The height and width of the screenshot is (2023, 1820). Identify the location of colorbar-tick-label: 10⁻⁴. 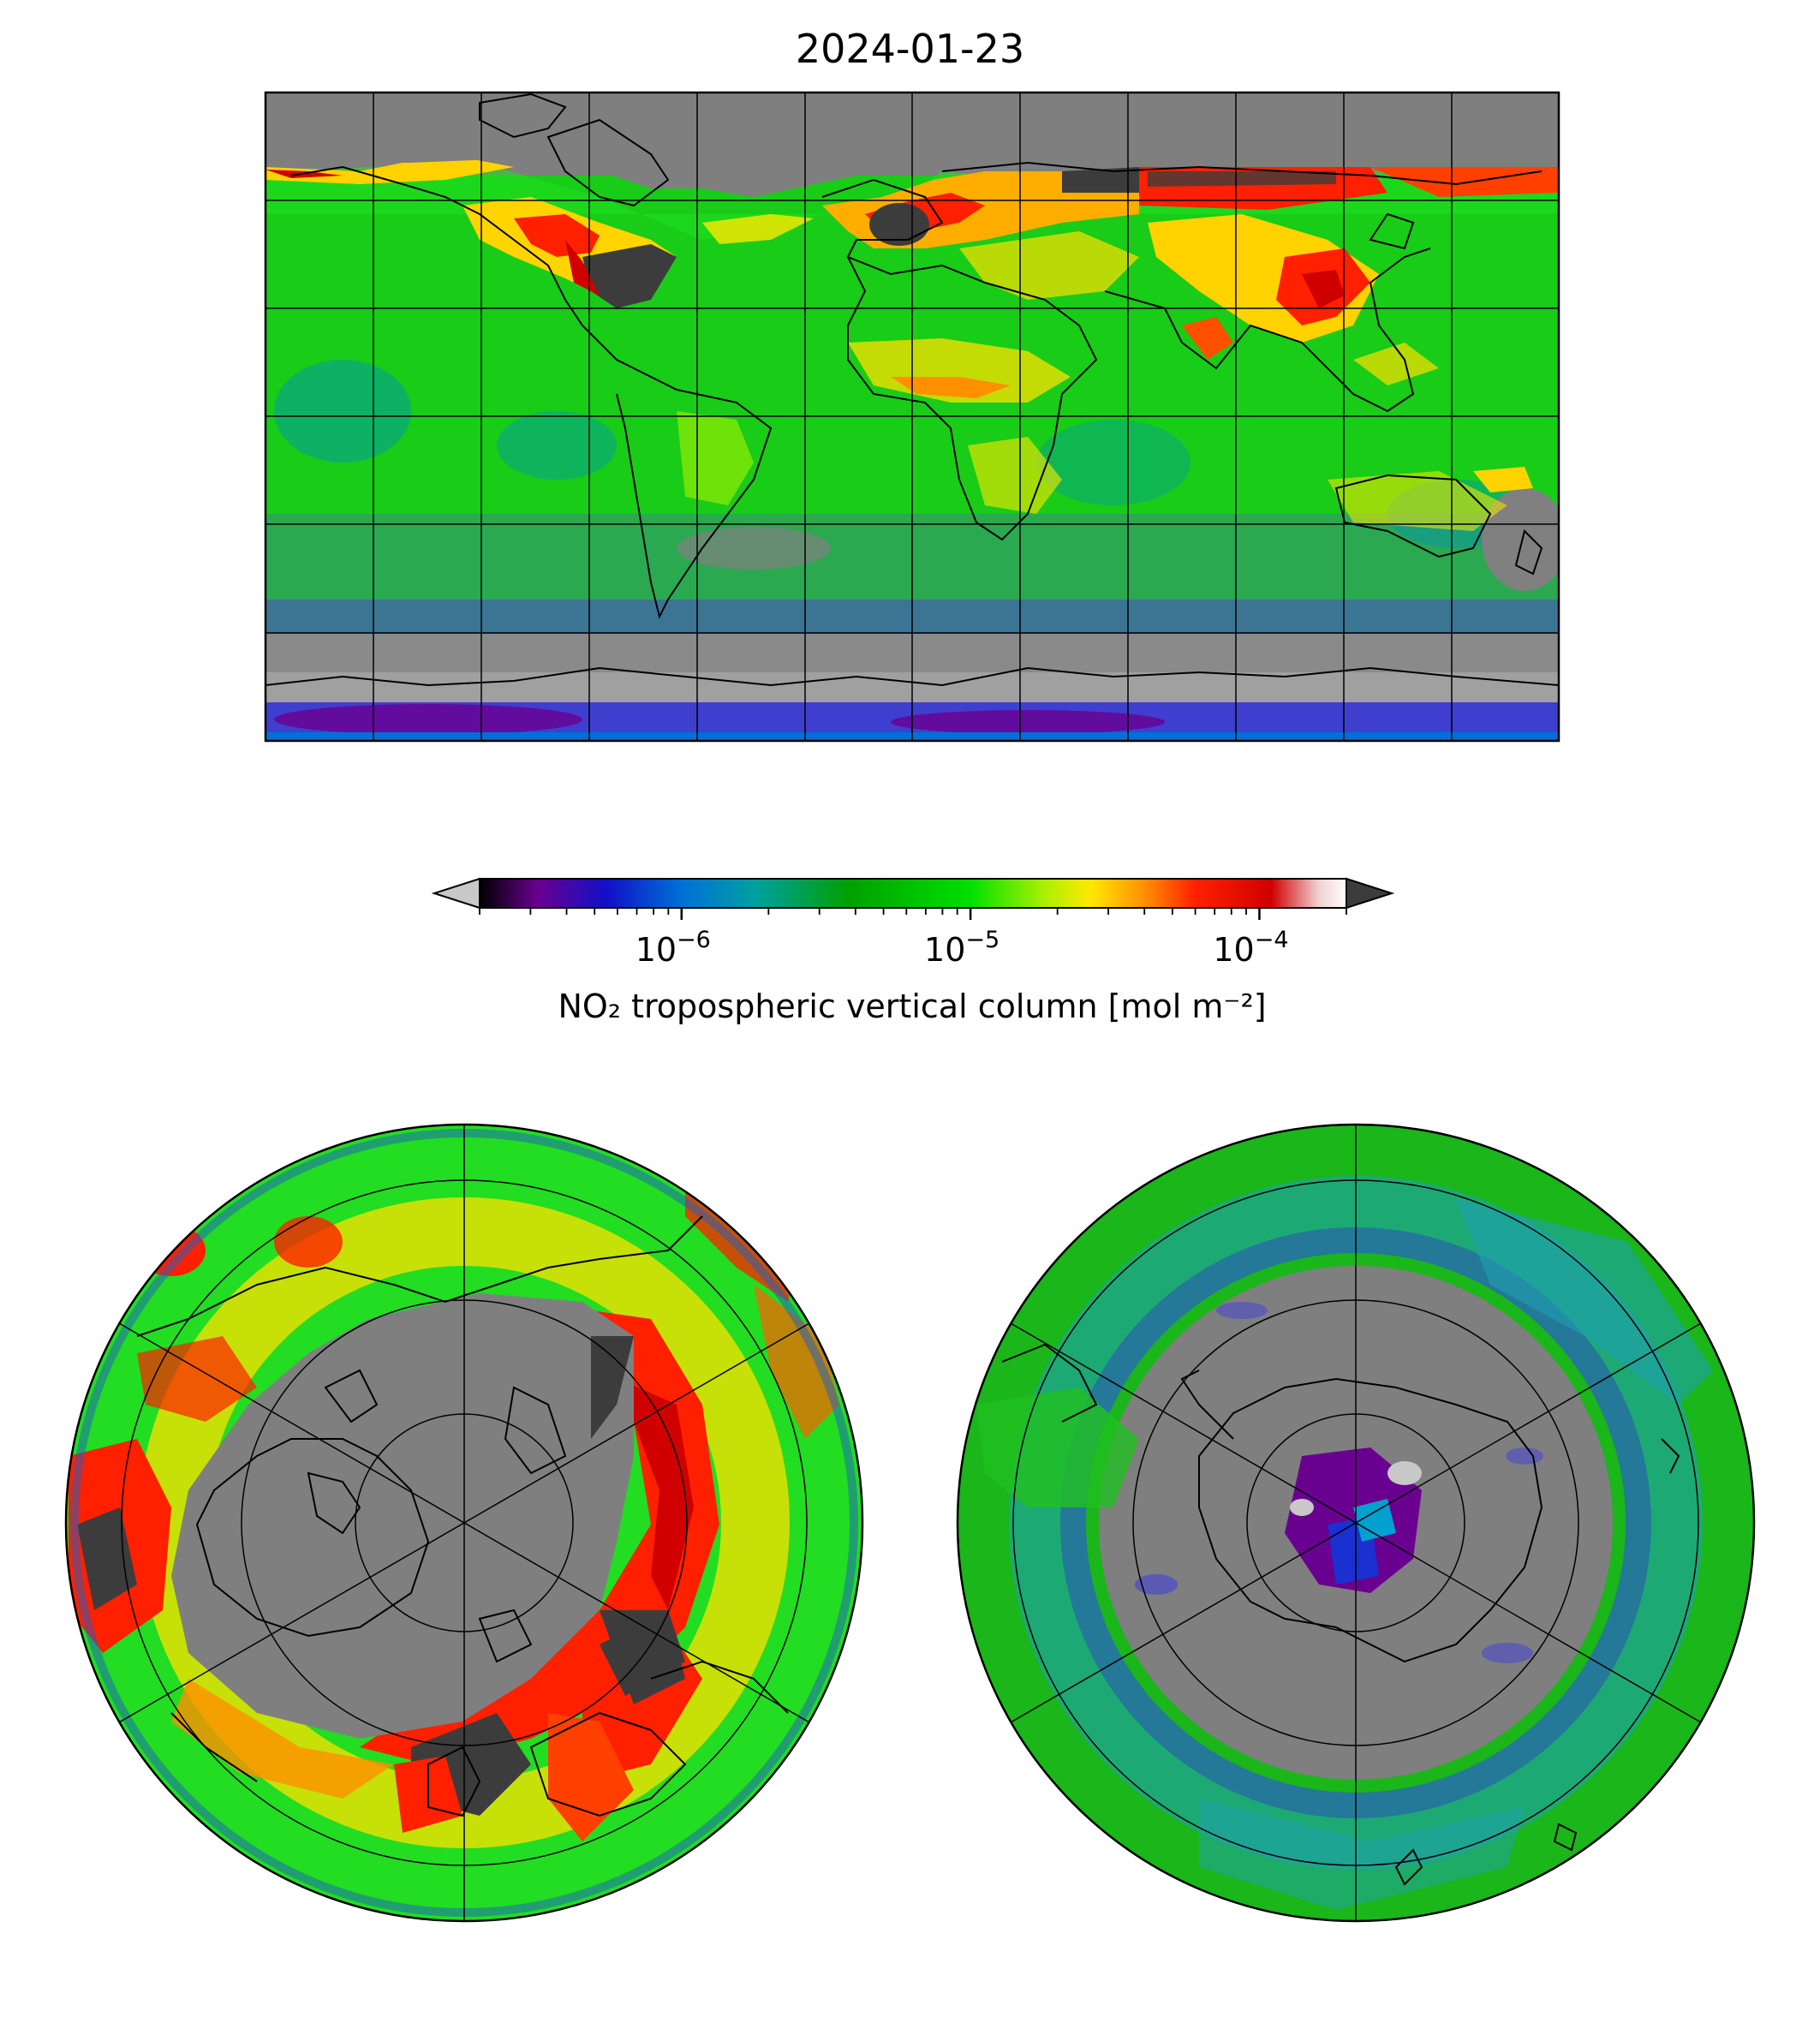
(1250, 948).